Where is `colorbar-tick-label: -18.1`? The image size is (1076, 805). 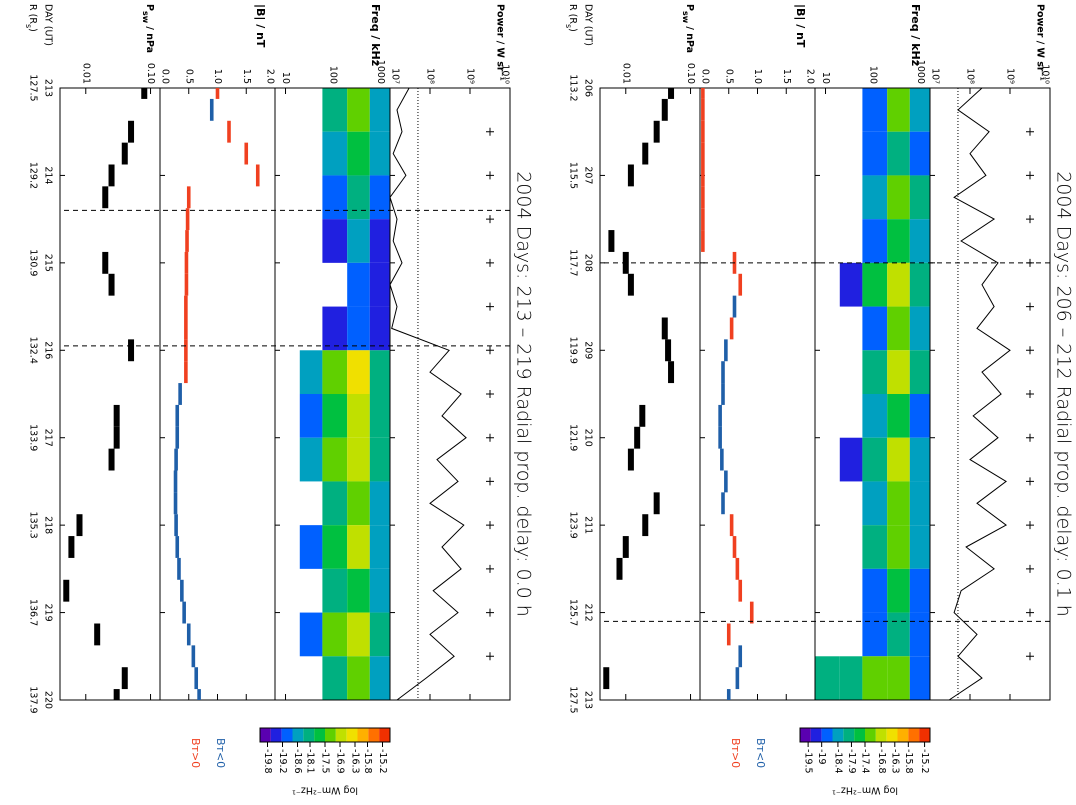
colorbar-tick-label: -18.1 is located at coordinates (310, 761).